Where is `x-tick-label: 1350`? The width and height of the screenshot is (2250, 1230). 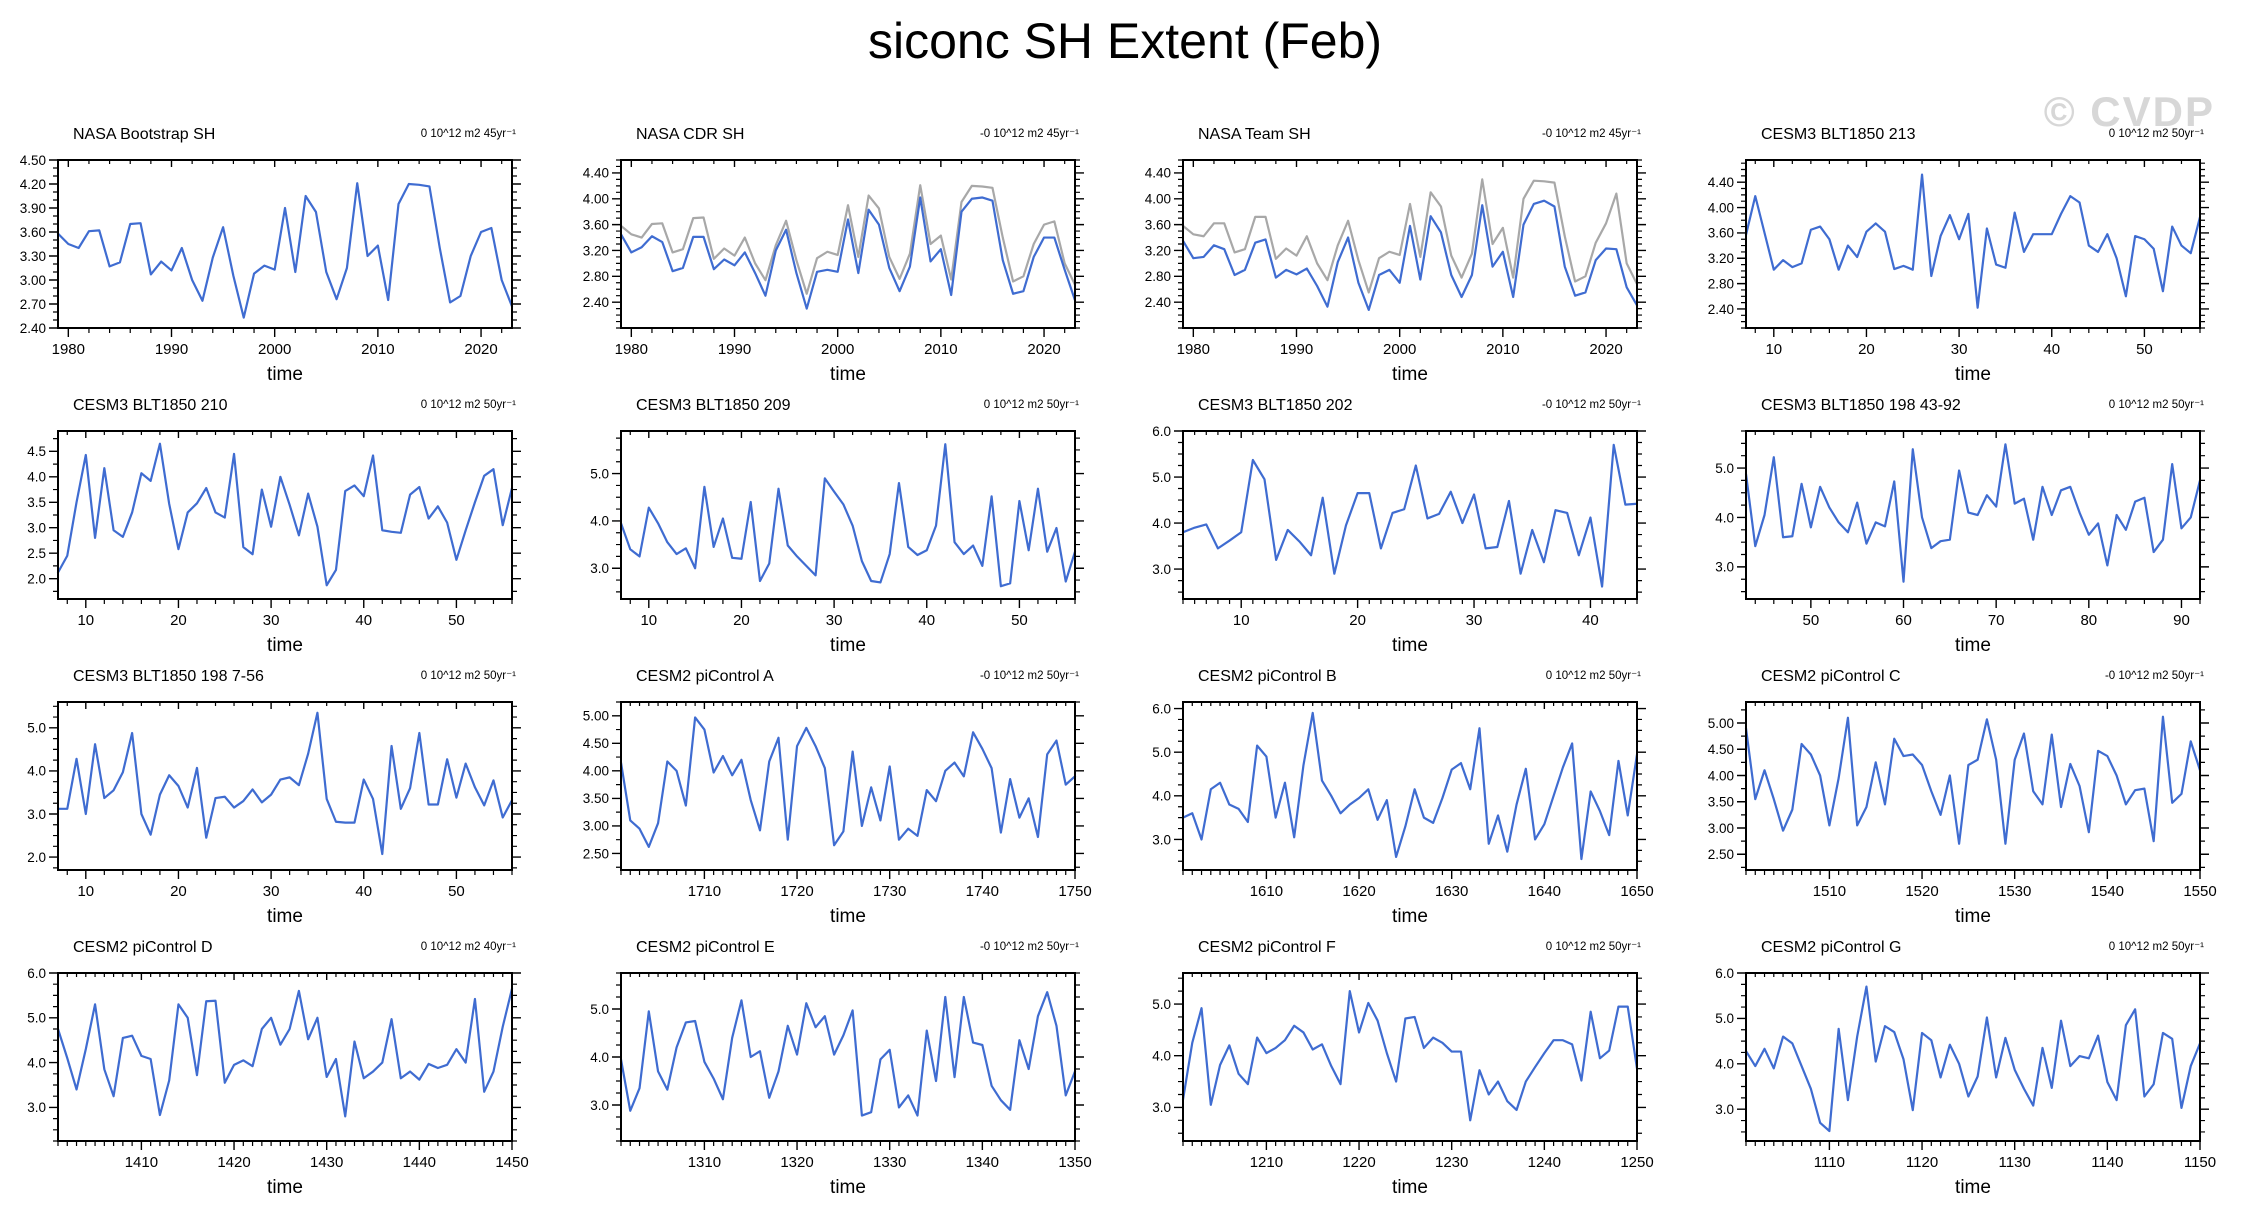 x-tick-label: 1350 is located at coordinates (1074, 1162).